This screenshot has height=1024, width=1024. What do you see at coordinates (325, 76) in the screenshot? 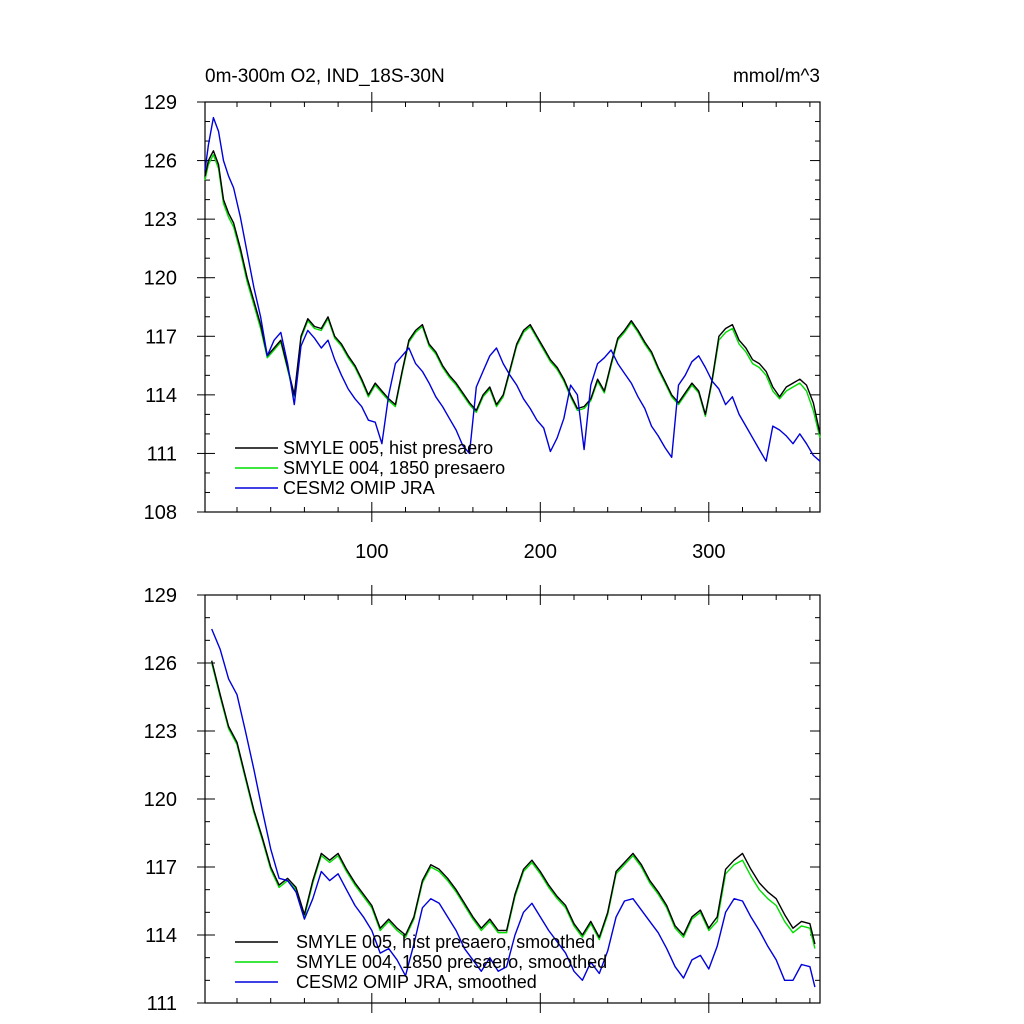
I see `chart-title: 0m-300m O2, IND_18S-30N` at bounding box center [325, 76].